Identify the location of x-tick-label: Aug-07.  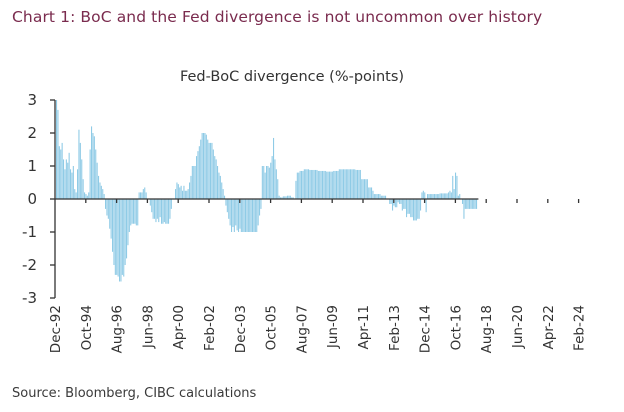
(302, 329).